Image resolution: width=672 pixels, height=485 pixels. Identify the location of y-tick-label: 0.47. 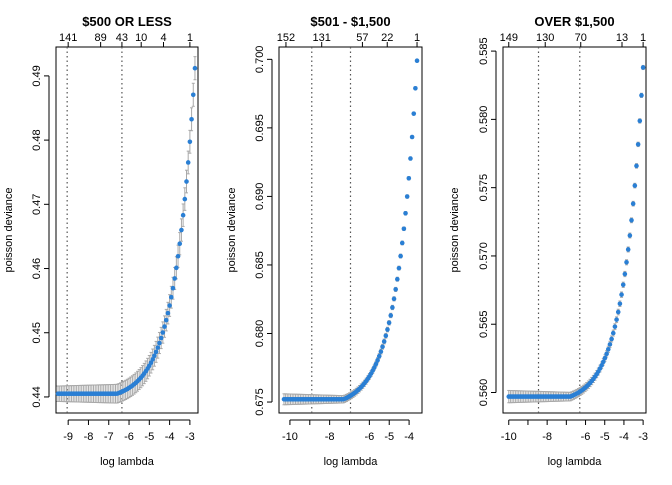
(37, 204).